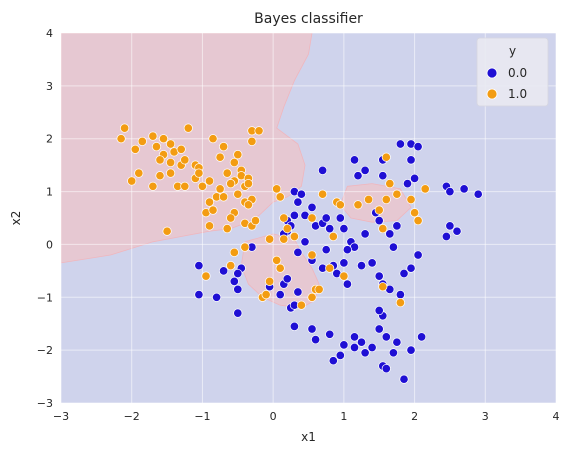 This screenshot has width=570, height=455. I want to click on y-tick-label: −3, so click(45, 403).